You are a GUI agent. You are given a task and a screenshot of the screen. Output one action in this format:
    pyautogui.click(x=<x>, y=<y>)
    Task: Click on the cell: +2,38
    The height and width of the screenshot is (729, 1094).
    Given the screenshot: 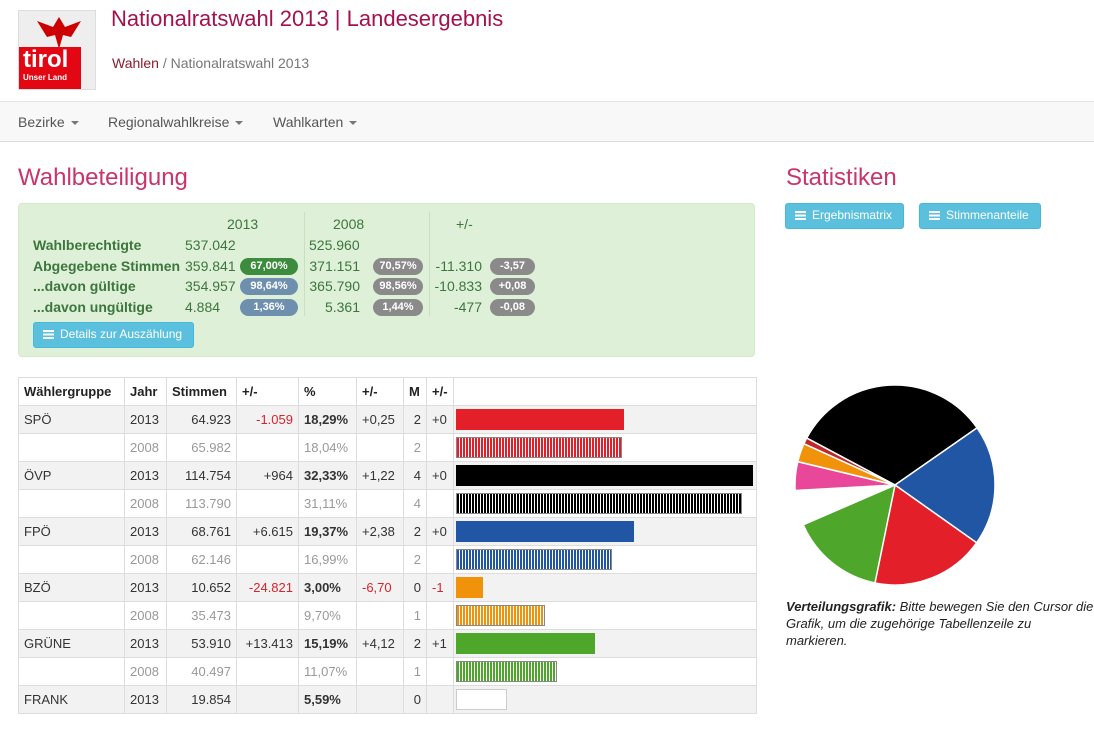 What is the action you would take?
    pyautogui.click(x=380, y=531)
    